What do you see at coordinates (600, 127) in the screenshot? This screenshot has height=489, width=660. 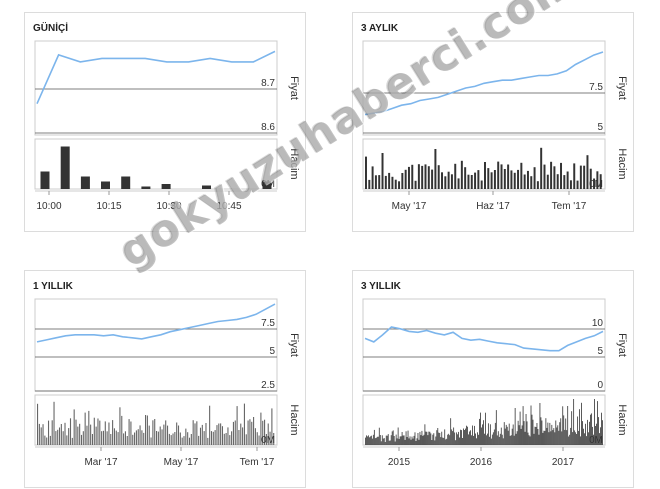 I see `price-tick-label: 5` at bounding box center [600, 127].